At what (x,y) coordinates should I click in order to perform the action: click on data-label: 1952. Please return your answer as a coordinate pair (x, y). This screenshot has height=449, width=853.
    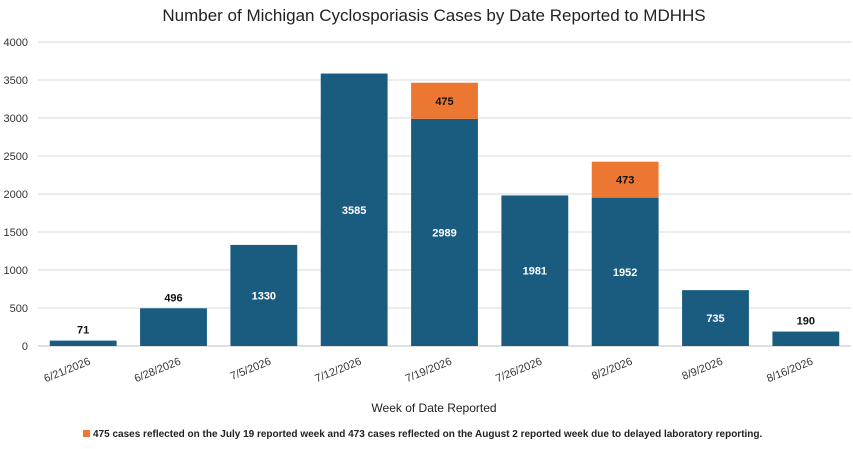
    Looking at the image, I should click on (625, 273).